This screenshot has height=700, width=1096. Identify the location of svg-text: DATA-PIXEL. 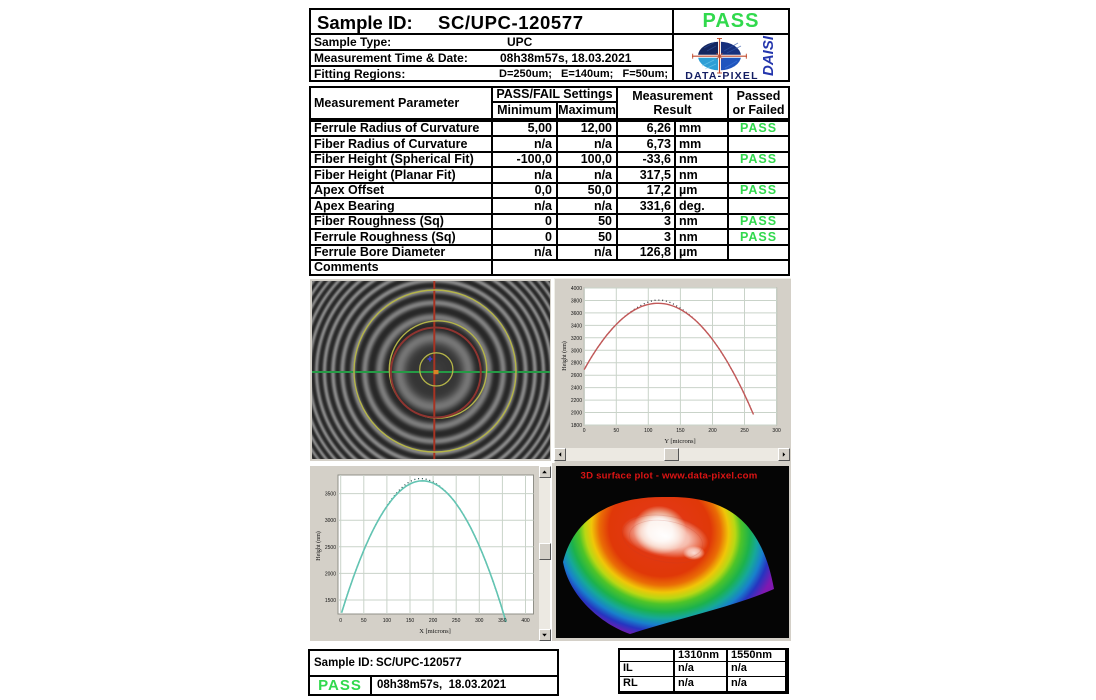
(721, 75).